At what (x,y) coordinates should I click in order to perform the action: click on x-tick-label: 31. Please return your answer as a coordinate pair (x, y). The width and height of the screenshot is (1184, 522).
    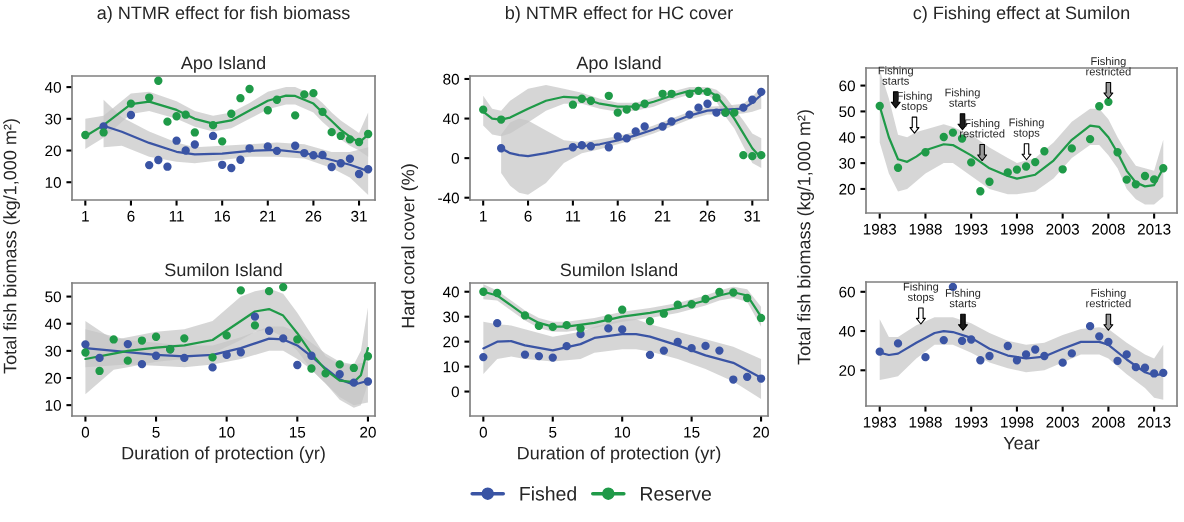
    Looking at the image, I should click on (359, 216).